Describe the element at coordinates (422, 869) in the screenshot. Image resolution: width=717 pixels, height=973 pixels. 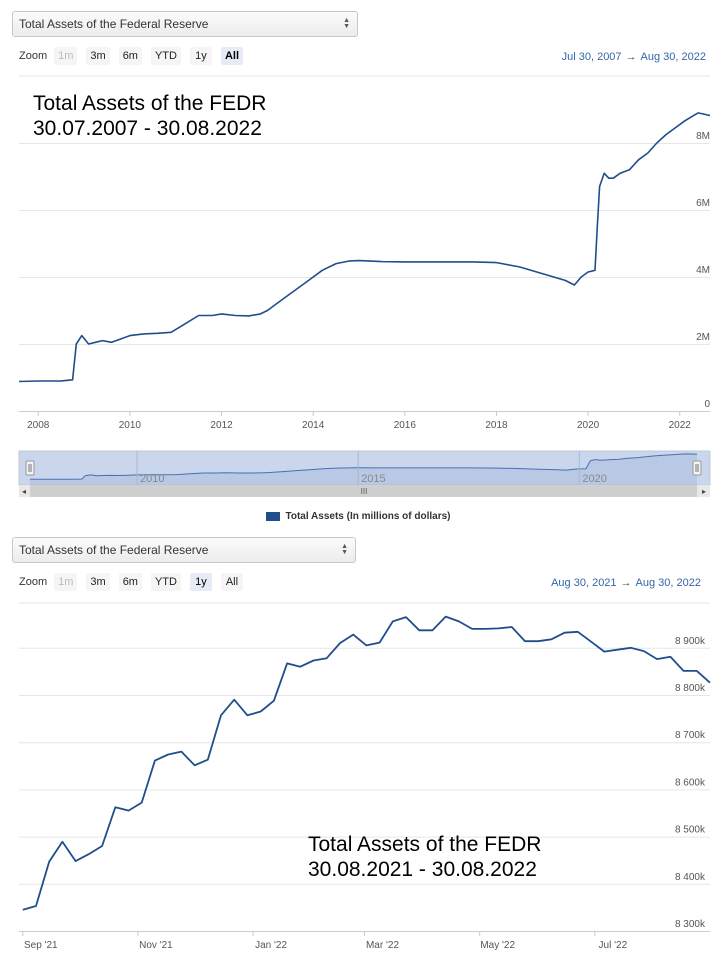
I see `overlay-title-line2: 30.08.2021 - 30.08.2022` at that location.